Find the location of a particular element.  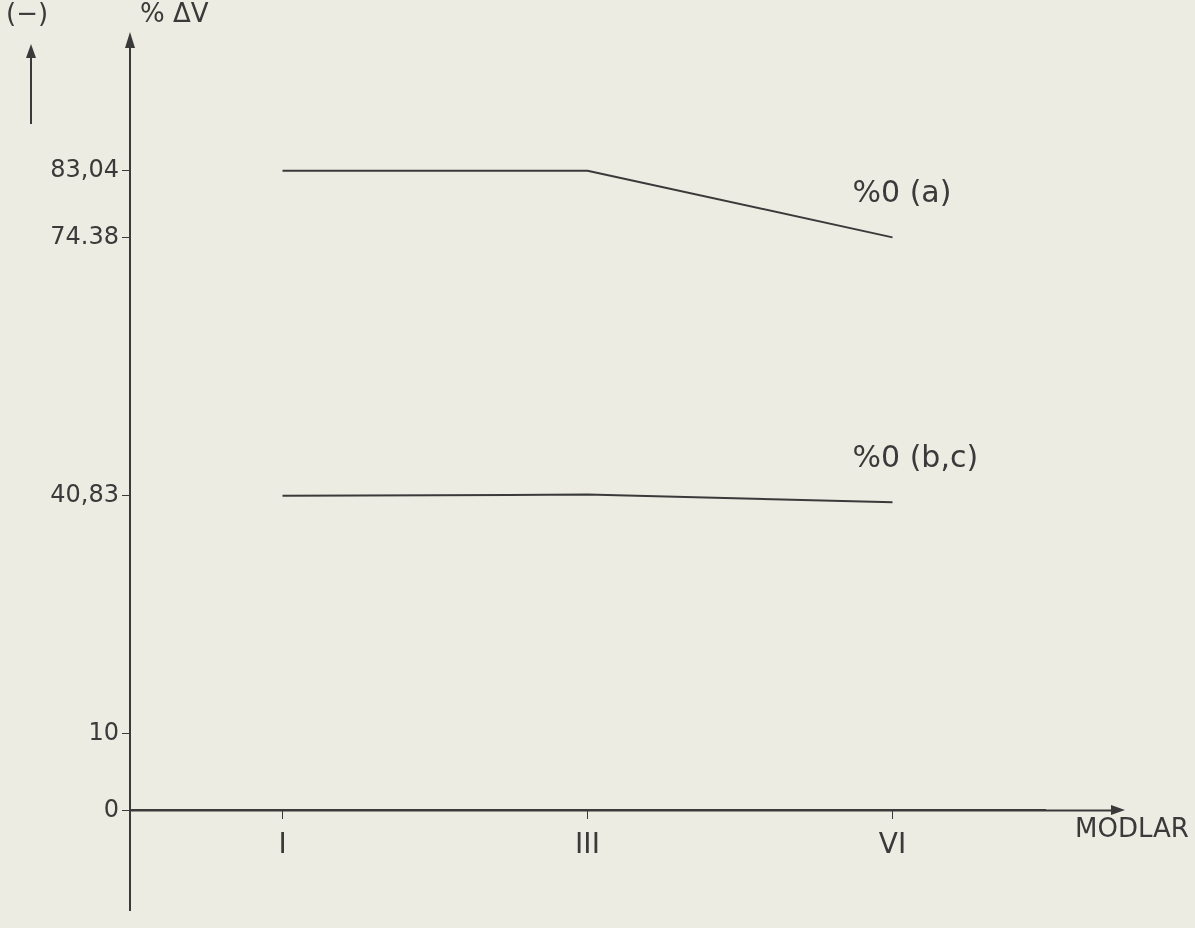

y-axis-title: % ΔV is located at coordinates (174, 14).